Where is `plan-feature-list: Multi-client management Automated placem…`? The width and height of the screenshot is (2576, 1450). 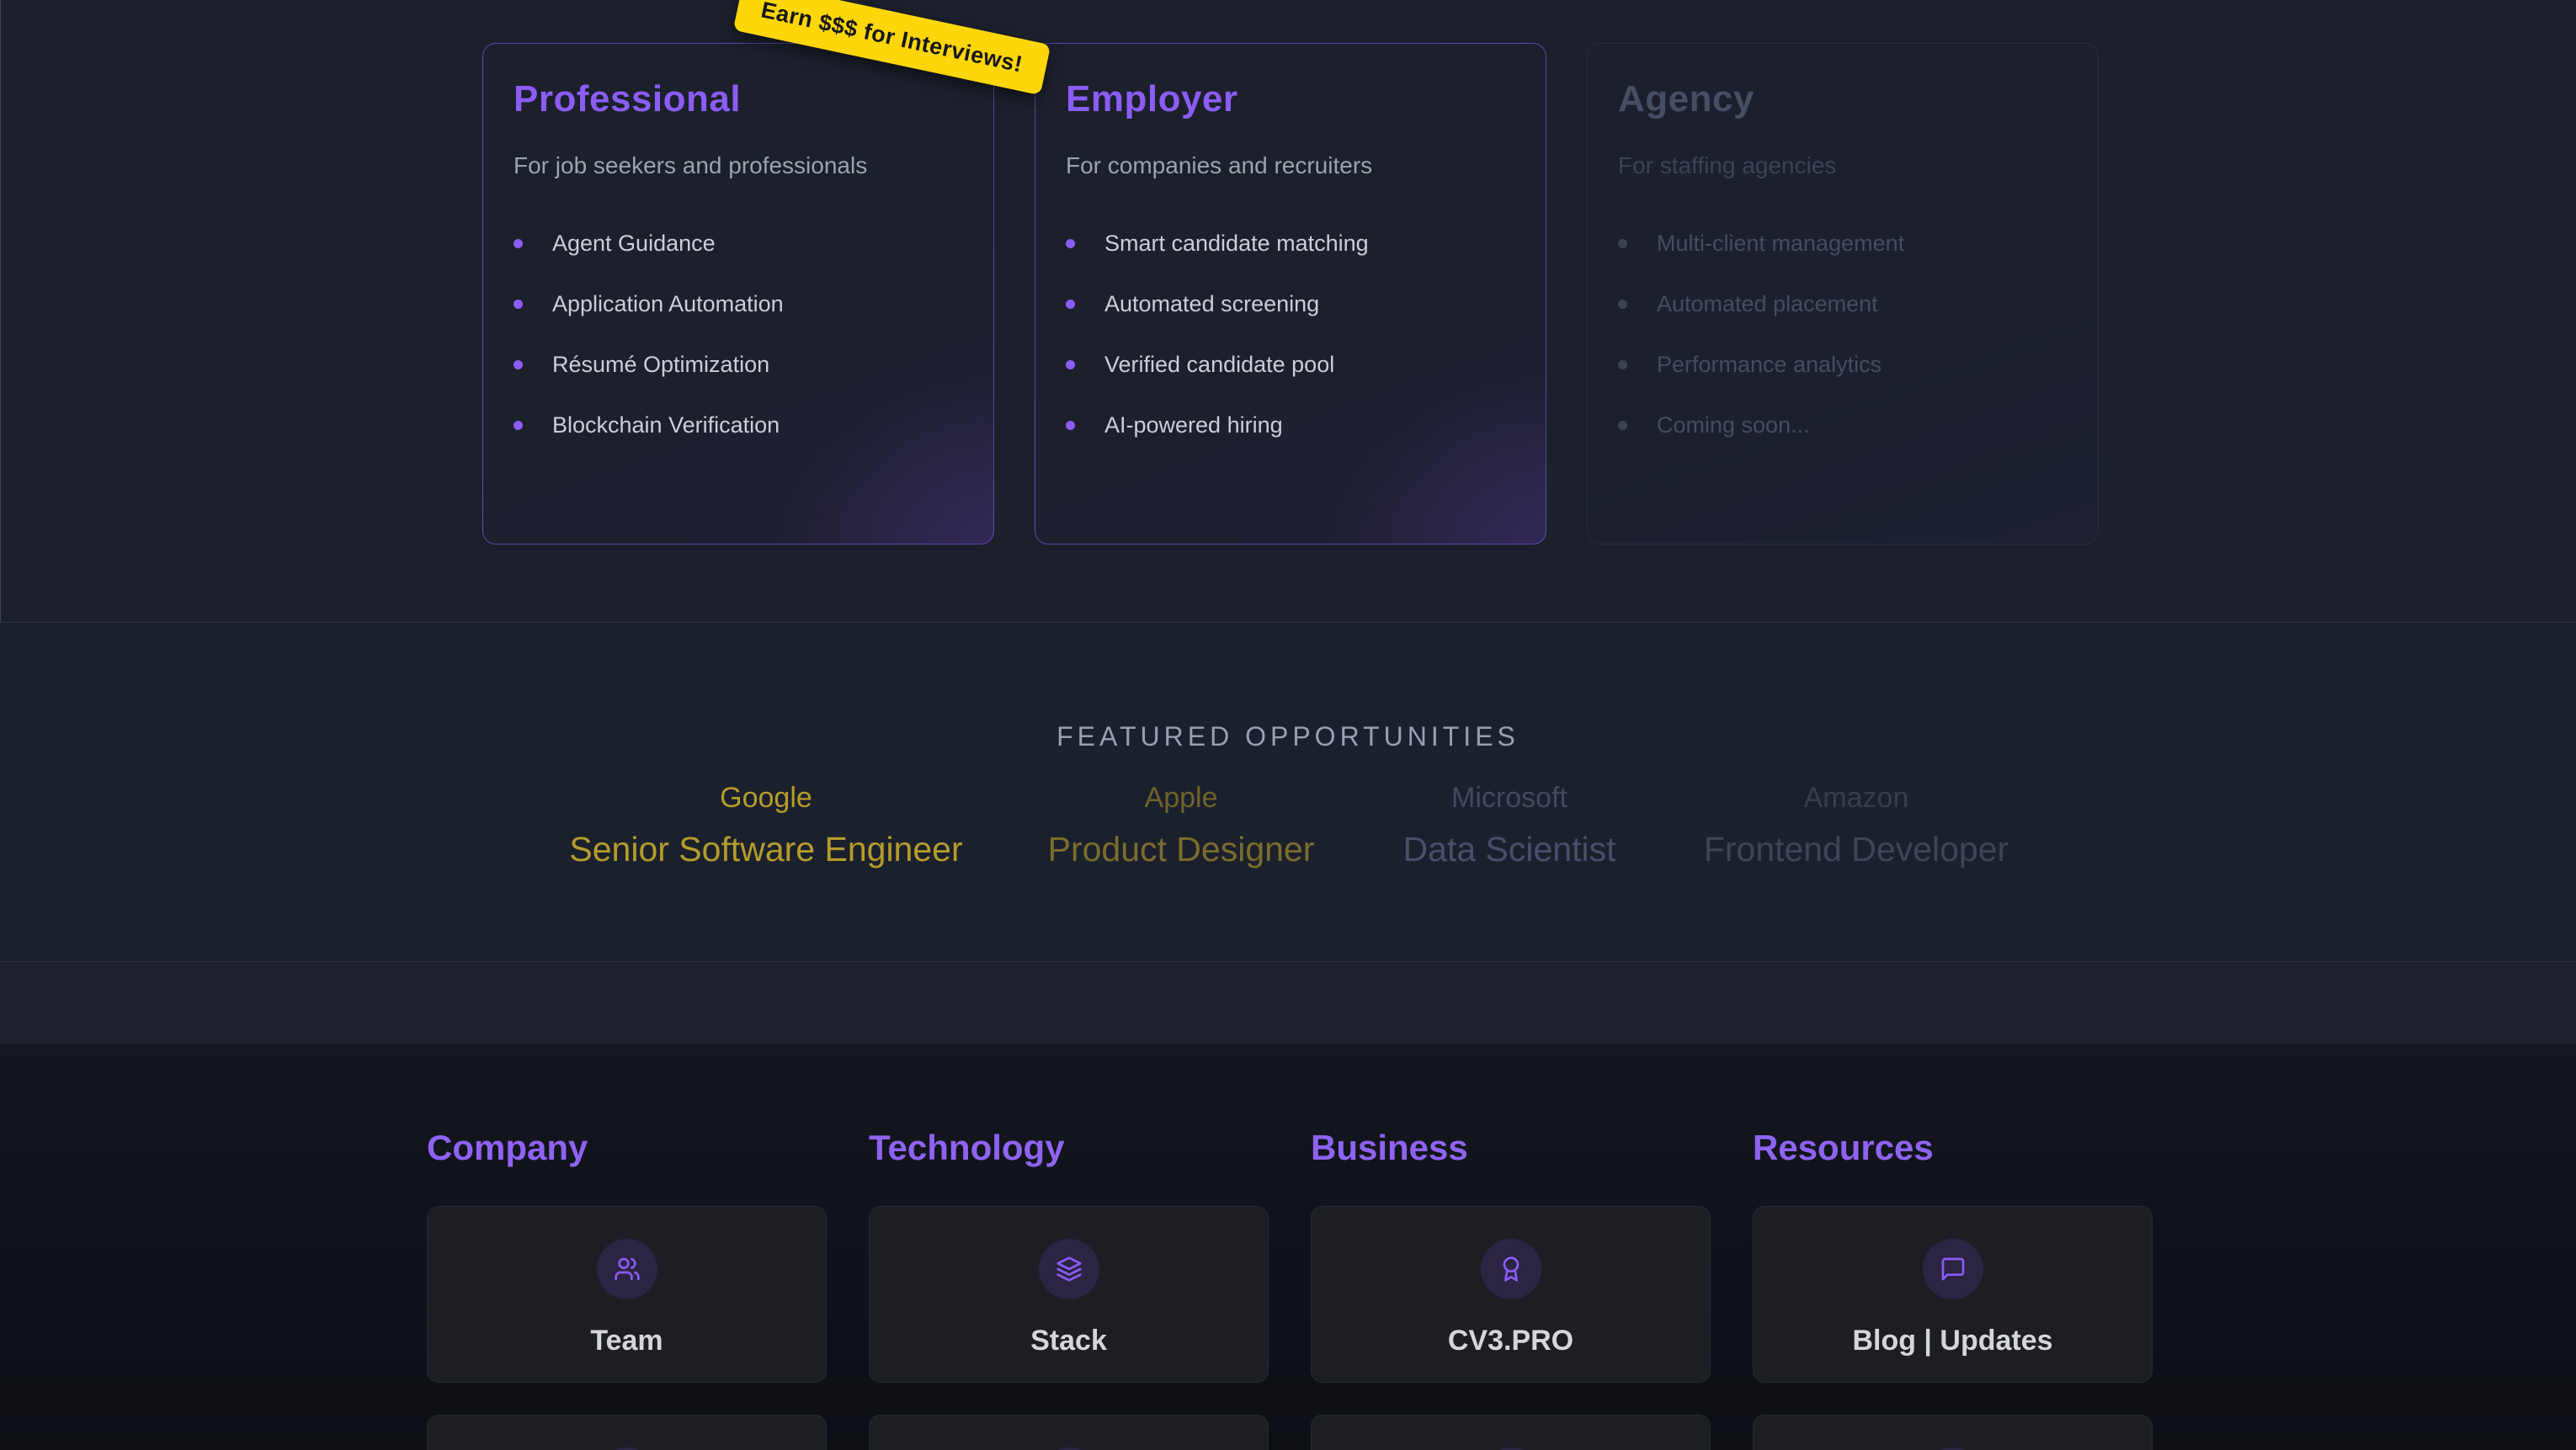
plan-feature-list: Multi-client management Automated placem… is located at coordinates (1843, 334).